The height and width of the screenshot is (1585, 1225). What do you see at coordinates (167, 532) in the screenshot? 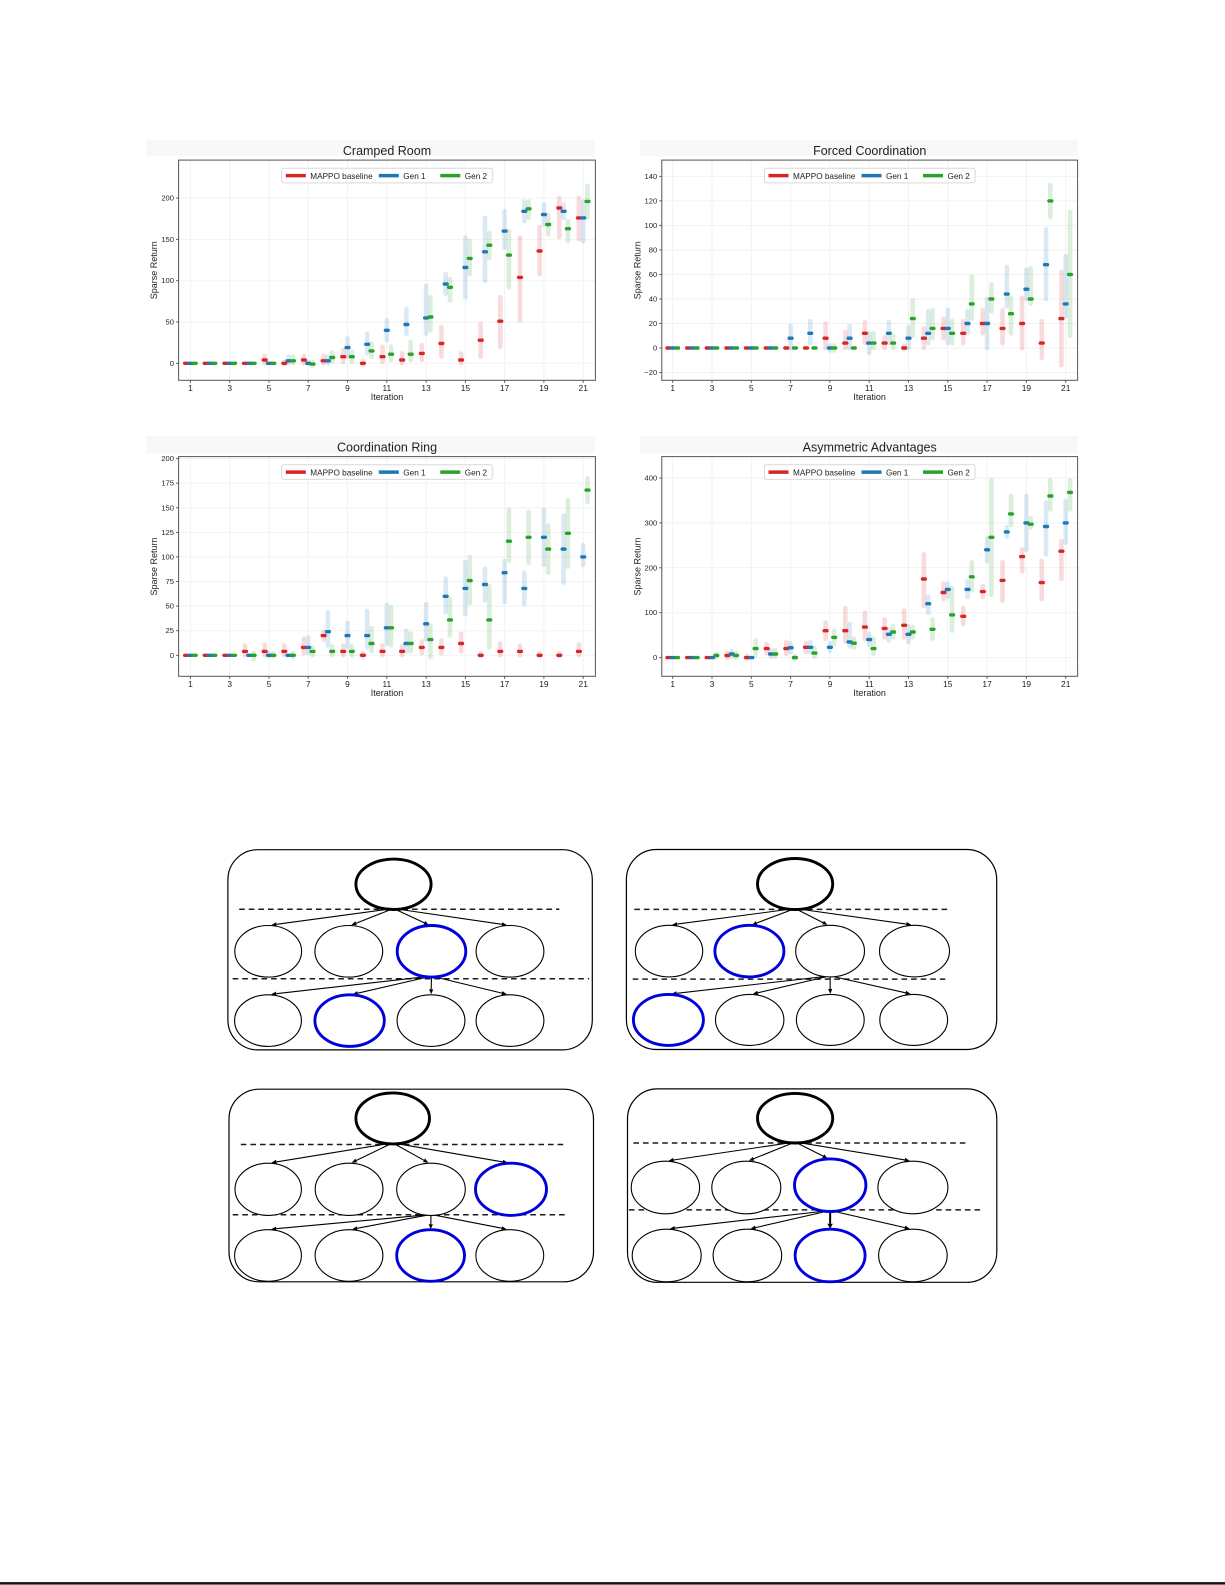
I see `svg-text: 125` at bounding box center [167, 532].